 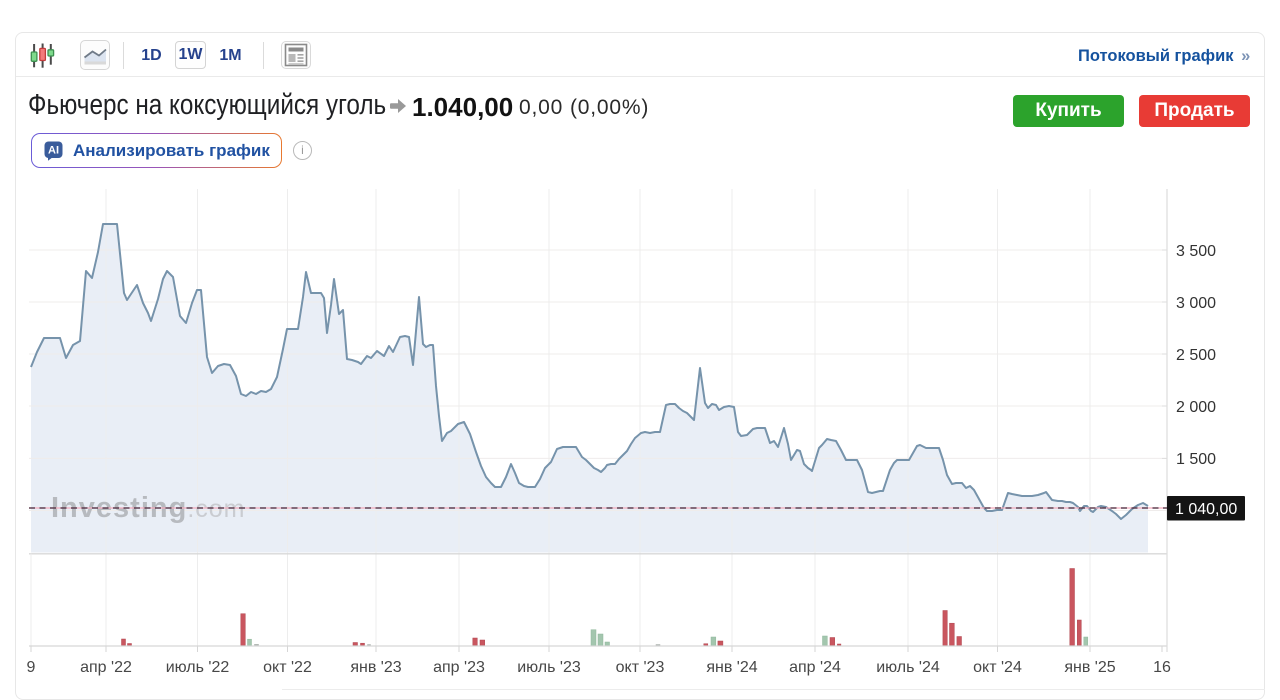 What do you see at coordinates (1196, 407) in the screenshot?
I see `svg-text: 2 000` at bounding box center [1196, 407].